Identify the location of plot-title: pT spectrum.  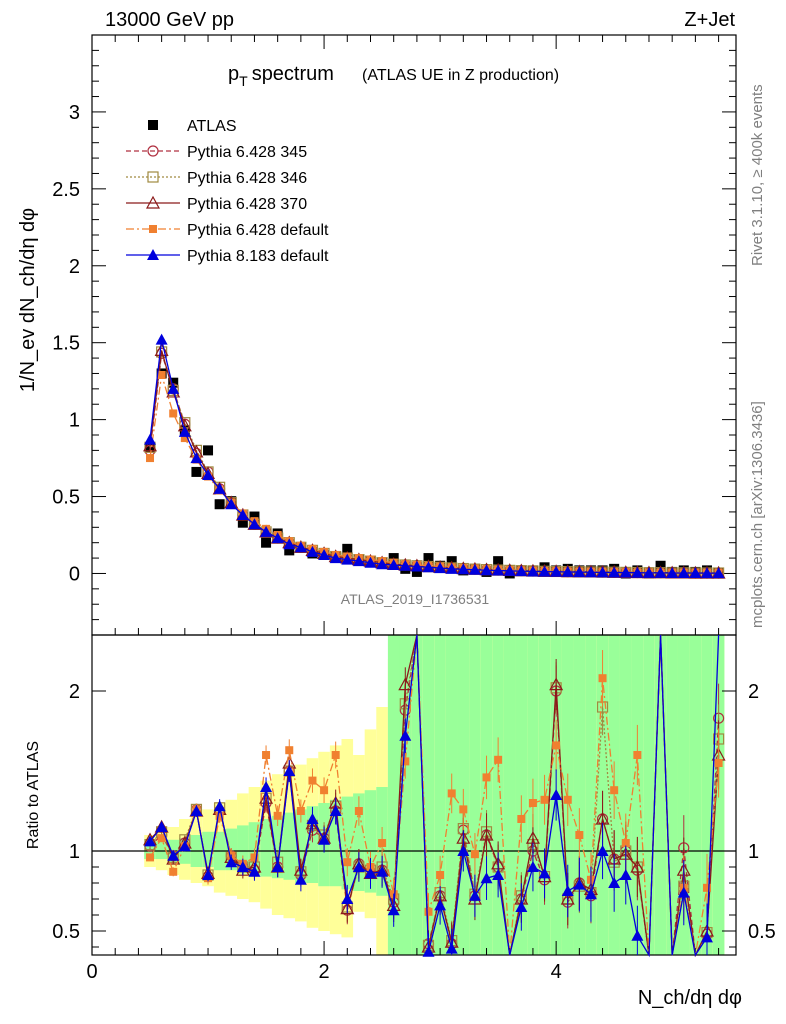
(281, 76).